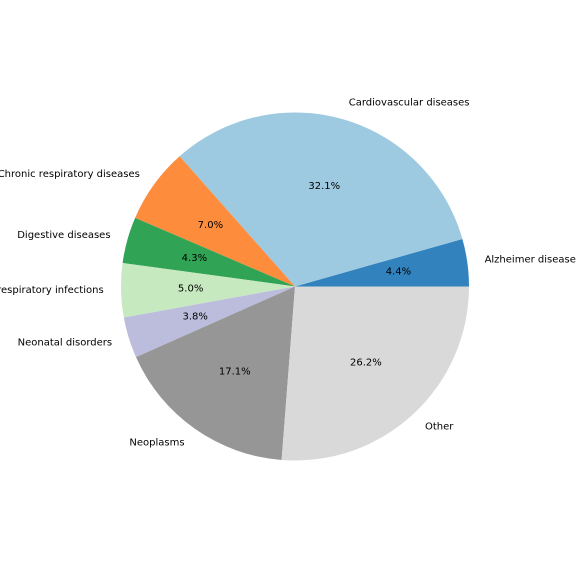 The image size is (576, 576). Describe the element at coordinates (215, 373) in the screenshot. I see `pie-slice-neoplasms` at that location.